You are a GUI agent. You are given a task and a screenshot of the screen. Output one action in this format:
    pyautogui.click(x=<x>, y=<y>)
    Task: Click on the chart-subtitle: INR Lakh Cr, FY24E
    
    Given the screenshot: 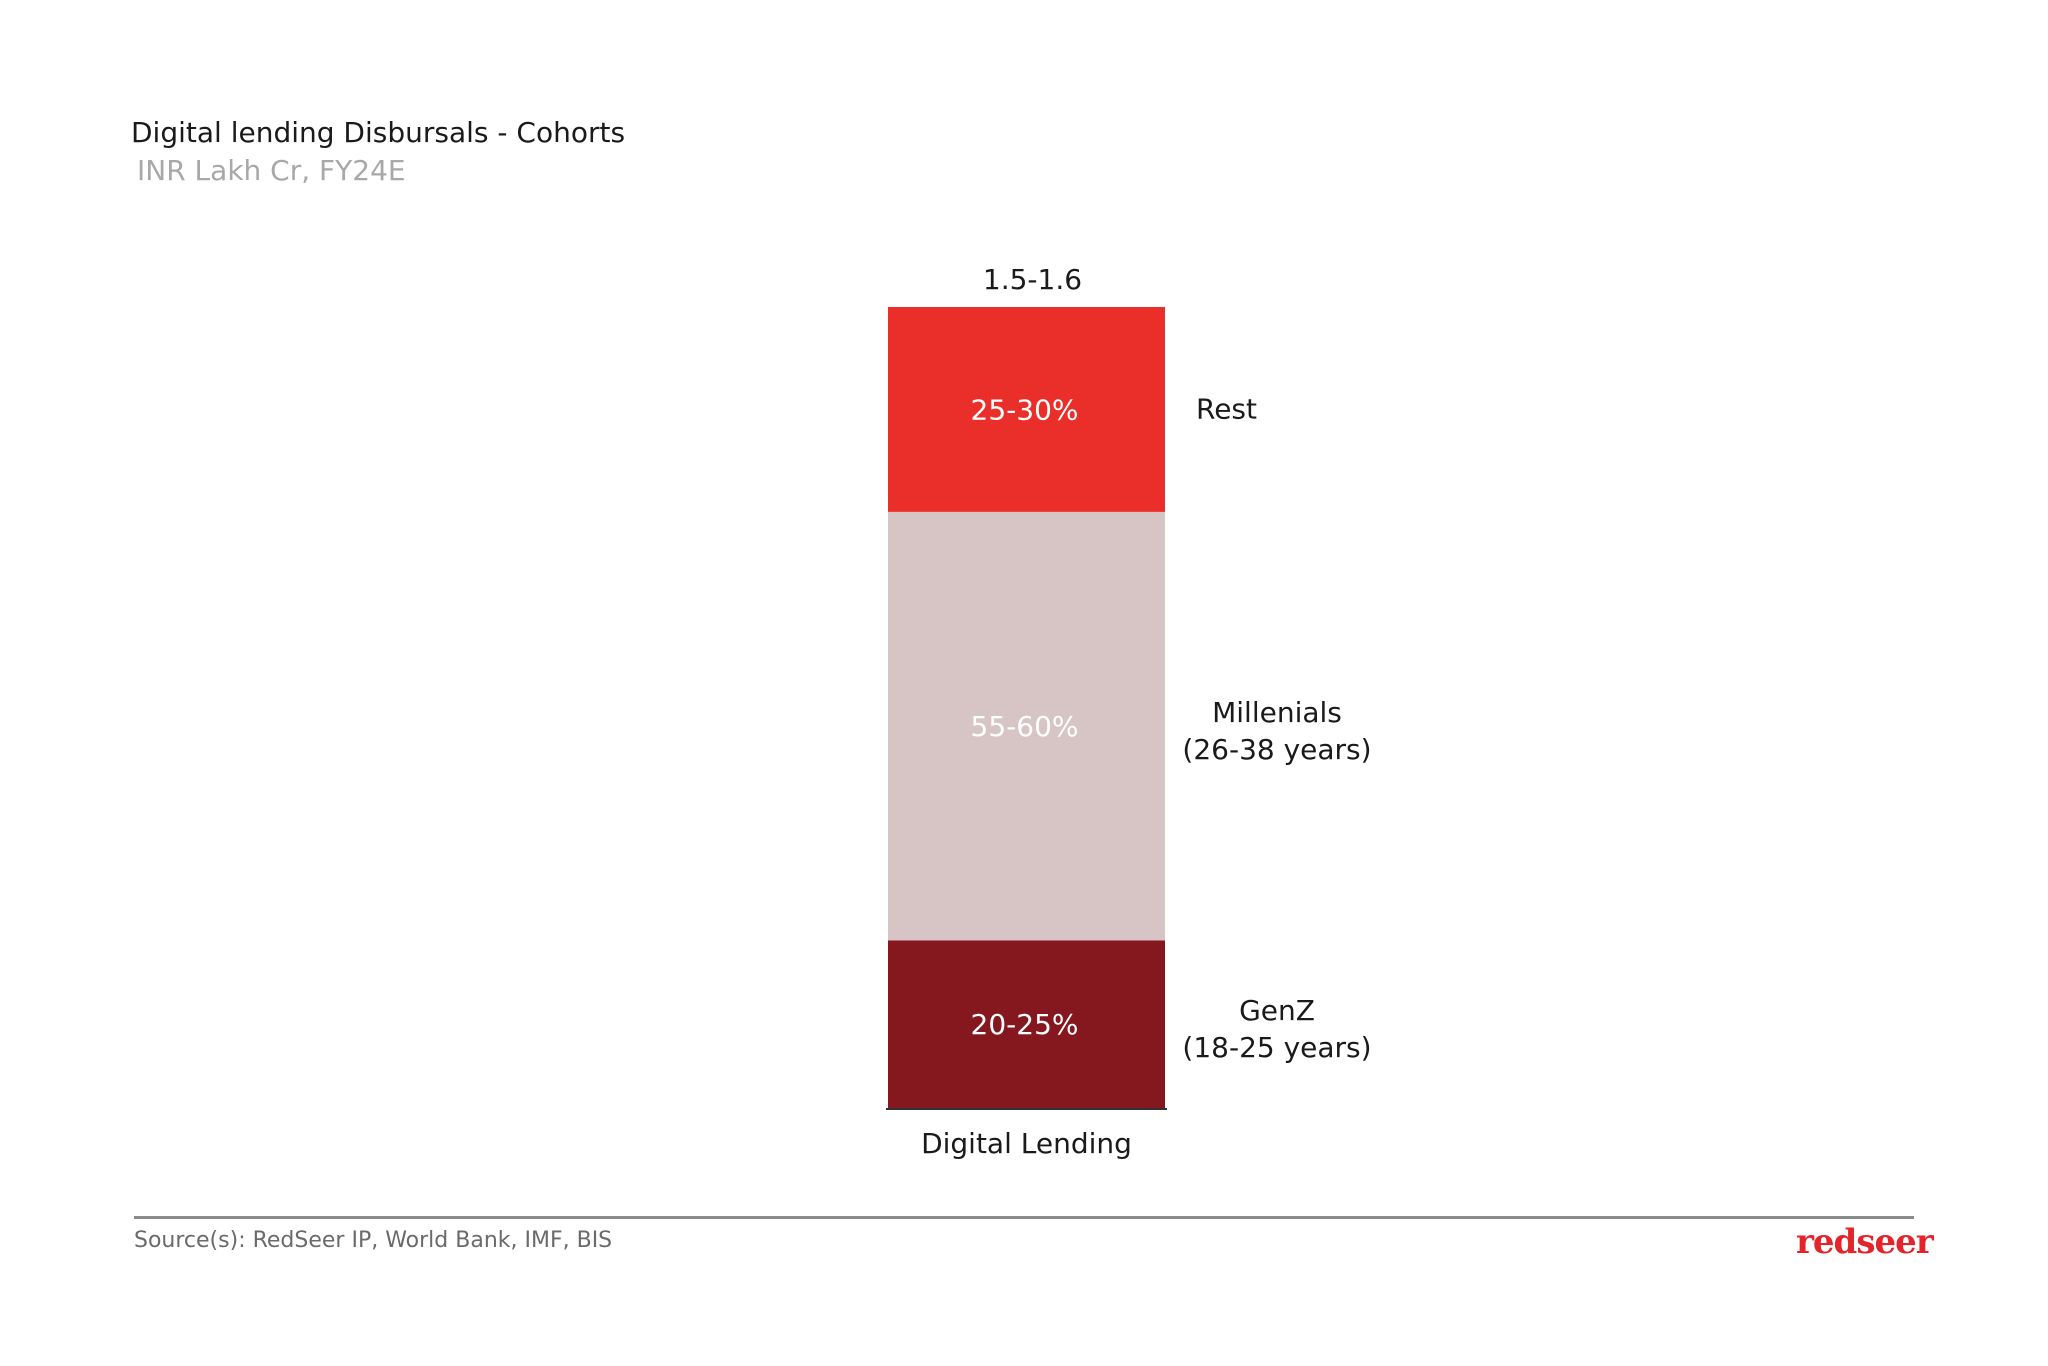 What is the action you would take?
    pyautogui.click(x=271, y=170)
    